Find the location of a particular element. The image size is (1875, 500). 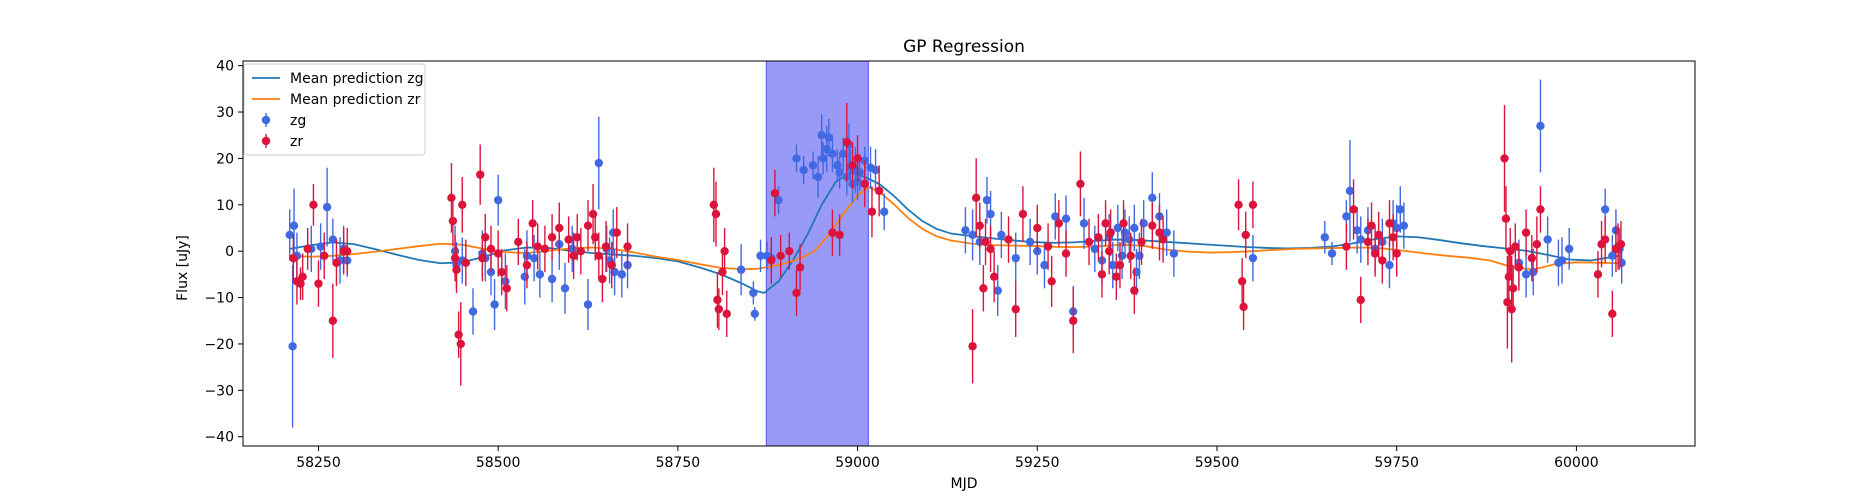

y-axis-label: Flux [uJy] is located at coordinates (183, 268).